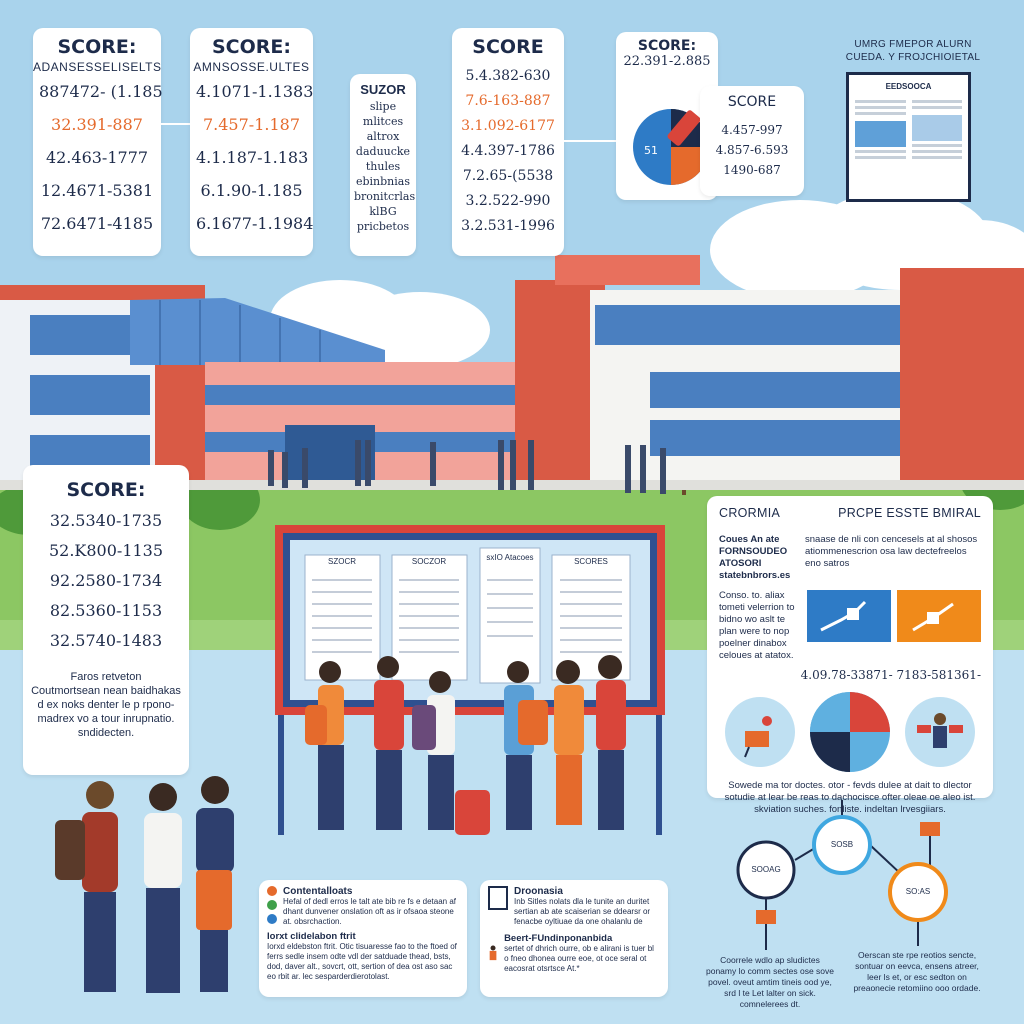 Image resolution: width=1024 pixels, height=1024 pixels. Describe the element at coordinates (939, 616) in the screenshot. I see `chart-icon-orange` at that location.